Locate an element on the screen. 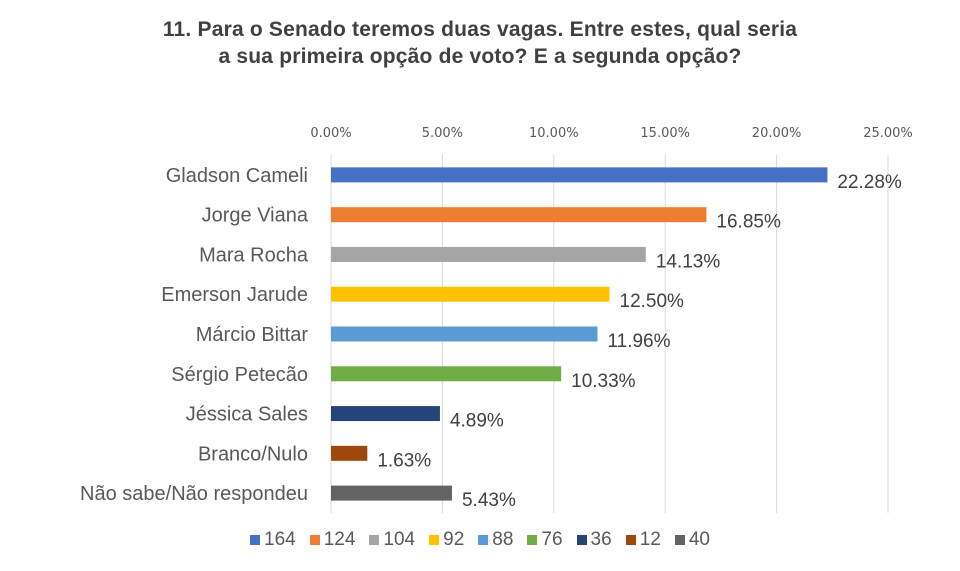 The image size is (960, 571). legend-label: 92 is located at coordinates (454, 539).